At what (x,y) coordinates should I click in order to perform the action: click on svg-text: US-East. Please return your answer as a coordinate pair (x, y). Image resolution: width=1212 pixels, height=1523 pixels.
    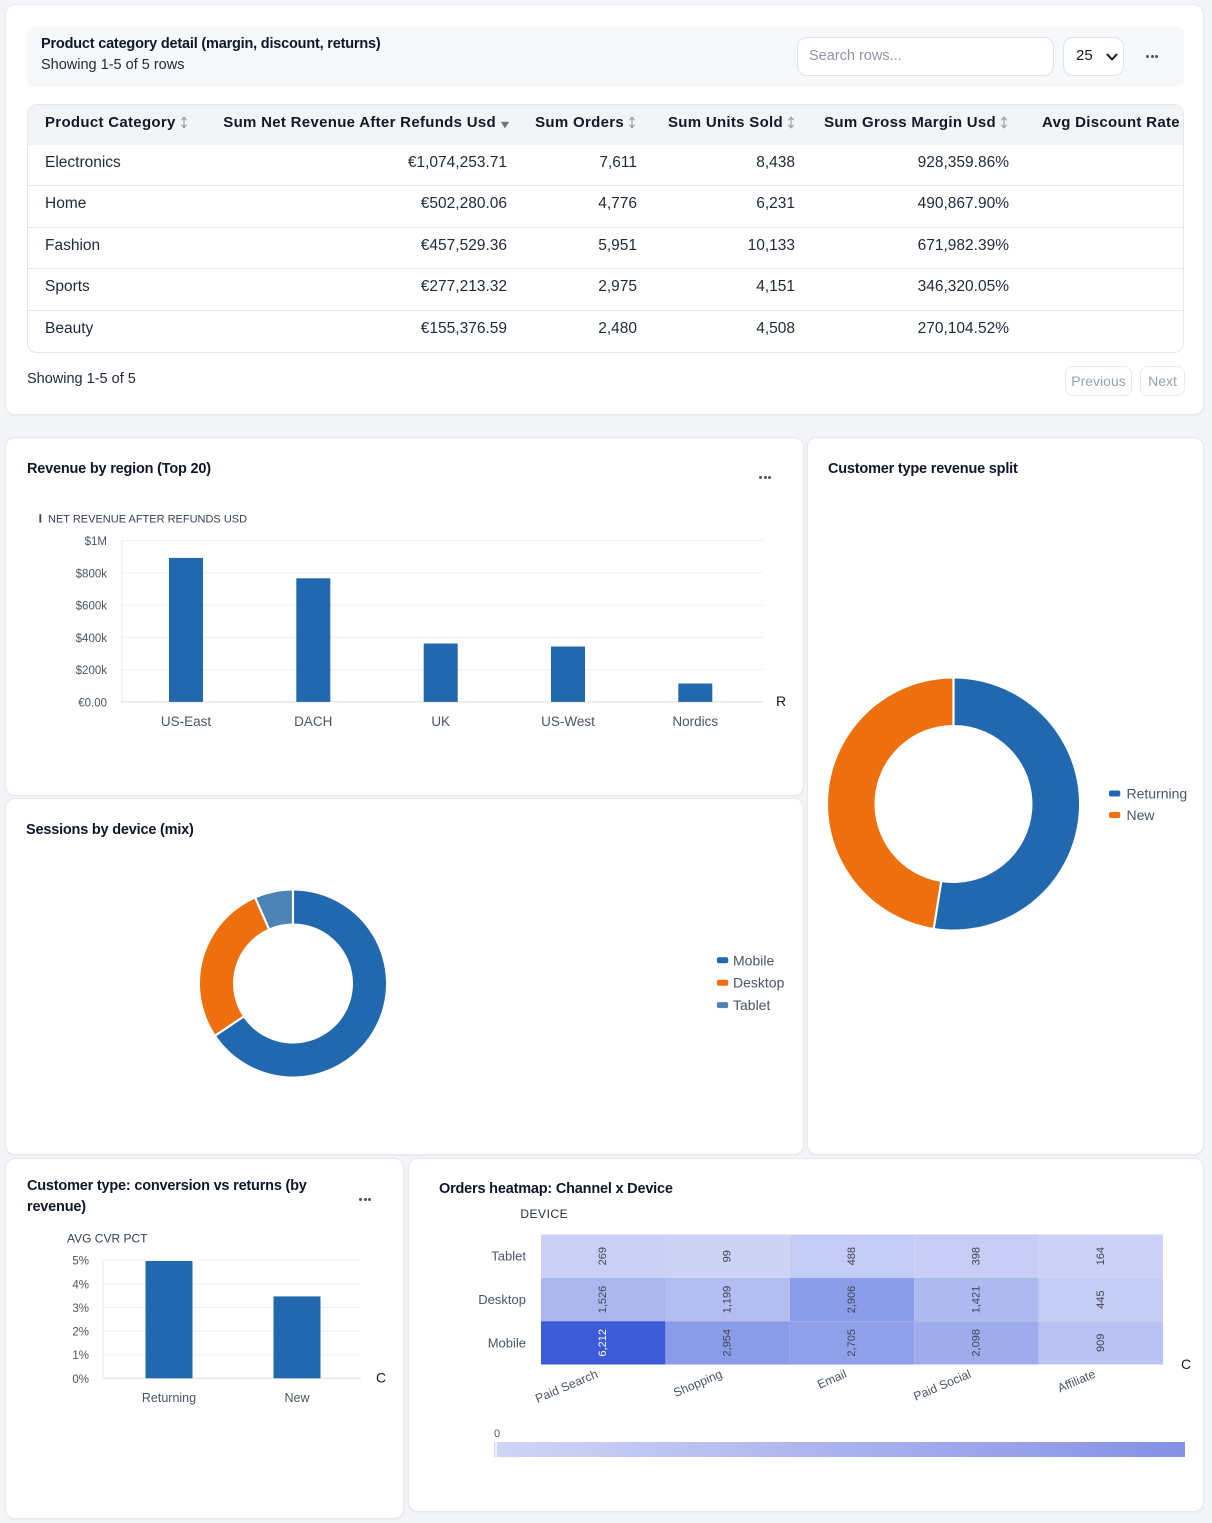
    Looking at the image, I should click on (186, 721).